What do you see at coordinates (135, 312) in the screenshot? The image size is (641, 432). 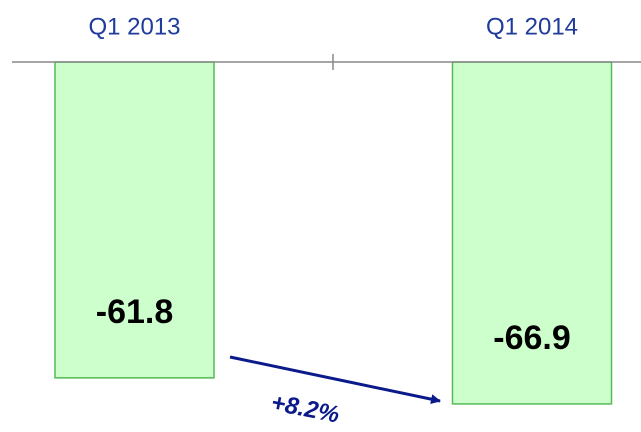 I see `data-label: -61.8` at bounding box center [135, 312].